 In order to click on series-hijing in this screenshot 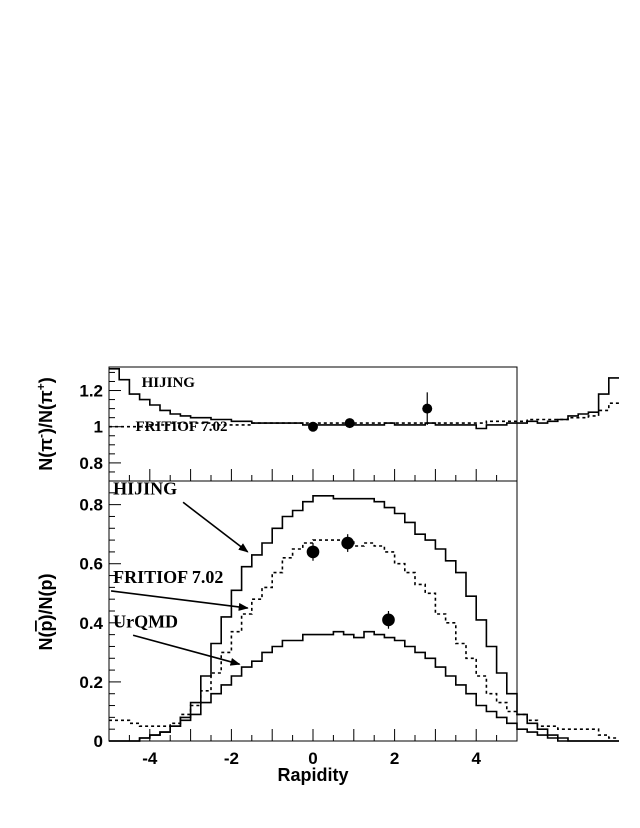, I will do `click(364, 399)`.